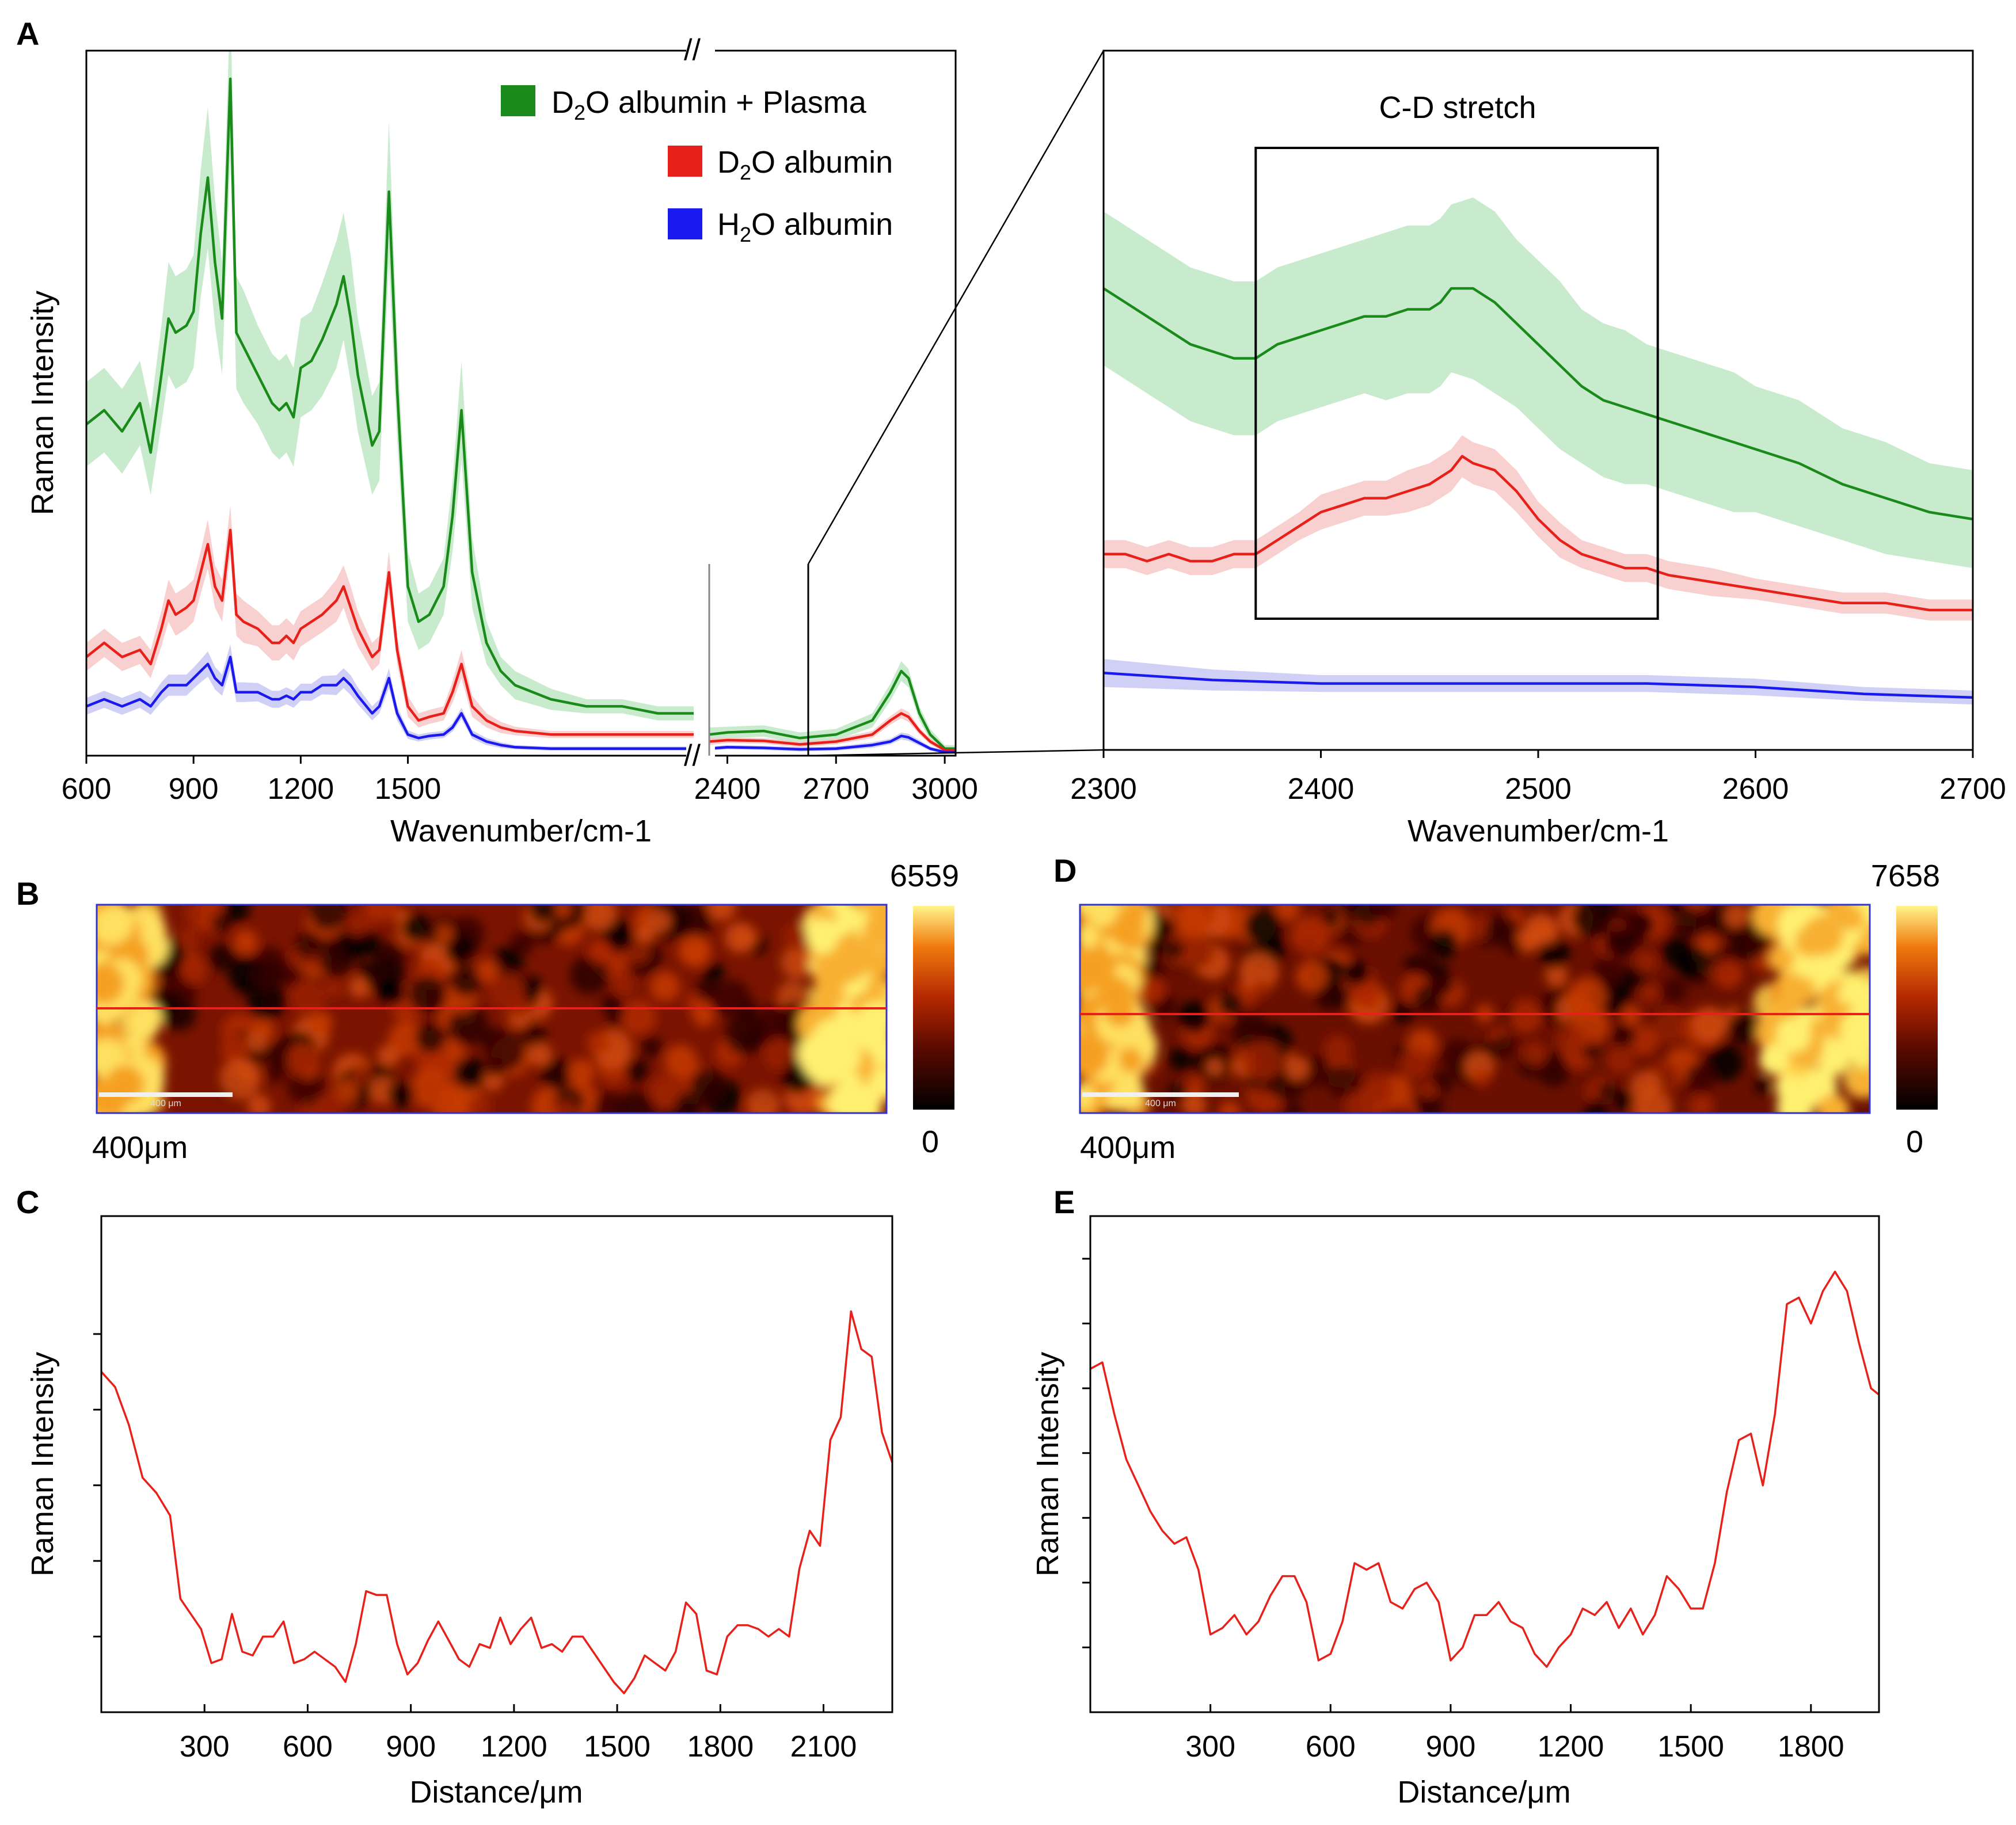 This screenshot has width=2016, height=1825. Describe the element at coordinates (43, 1464) in the screenshot. I see `panel-c-ylabel: Raman Intensity` at that location.